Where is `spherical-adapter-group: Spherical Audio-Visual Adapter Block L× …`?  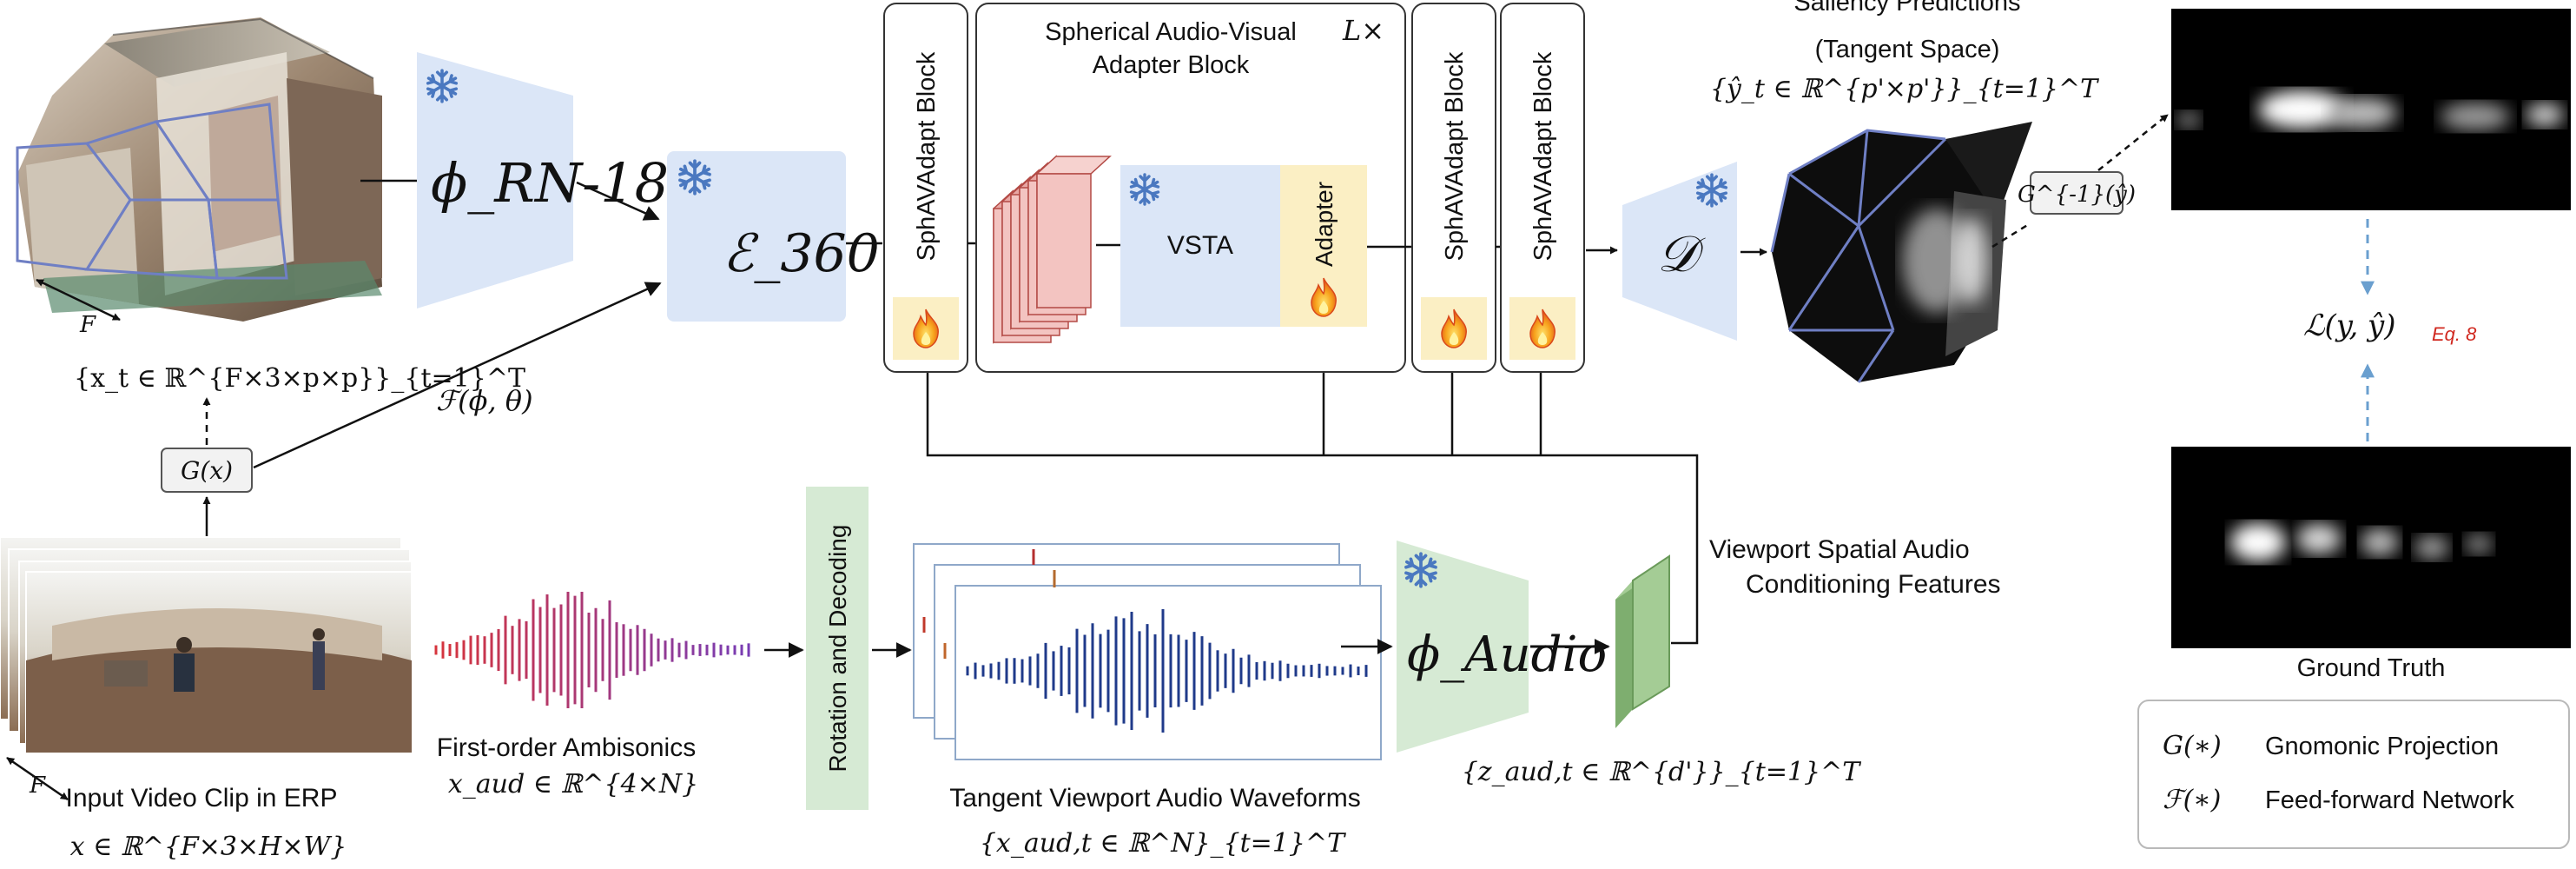
spherical-adapter-group: Spherical Audio-Visual Adapter Block L× … is located at coordinates (1190, 188).